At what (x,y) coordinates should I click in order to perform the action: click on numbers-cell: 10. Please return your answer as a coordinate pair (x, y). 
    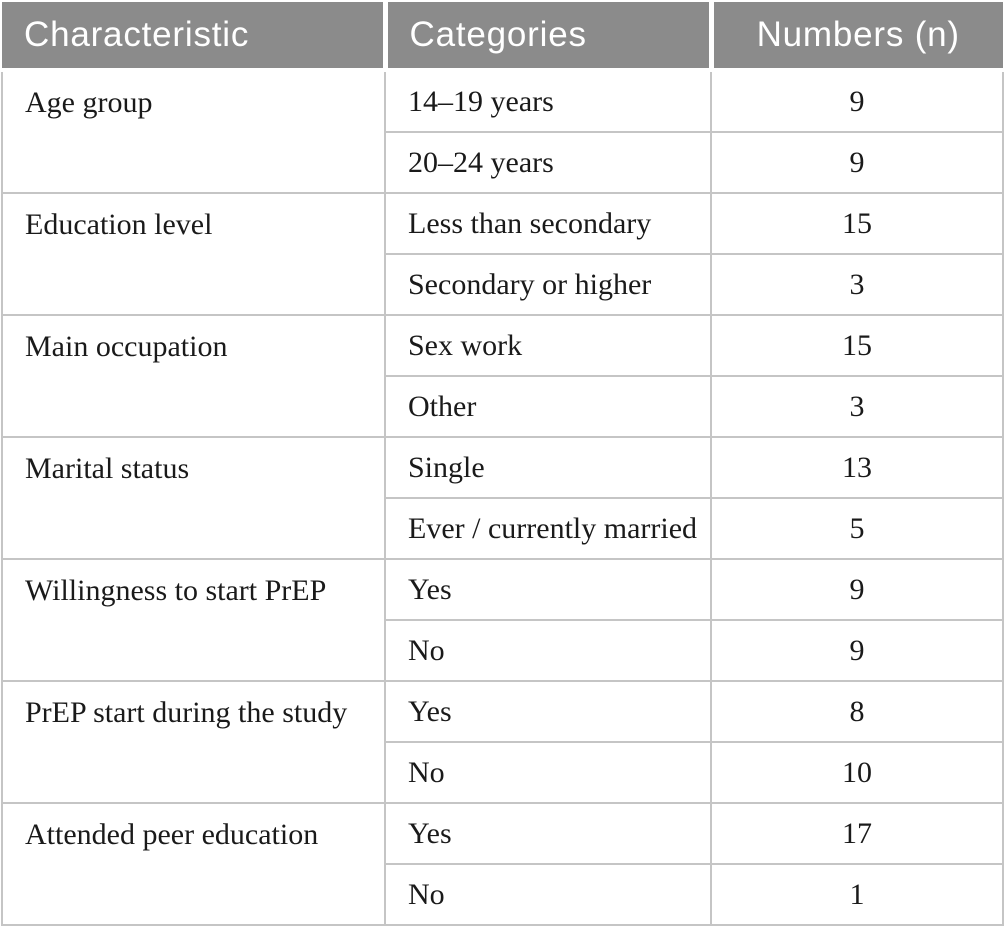
    Looking at the image, I should click on (857, 773).